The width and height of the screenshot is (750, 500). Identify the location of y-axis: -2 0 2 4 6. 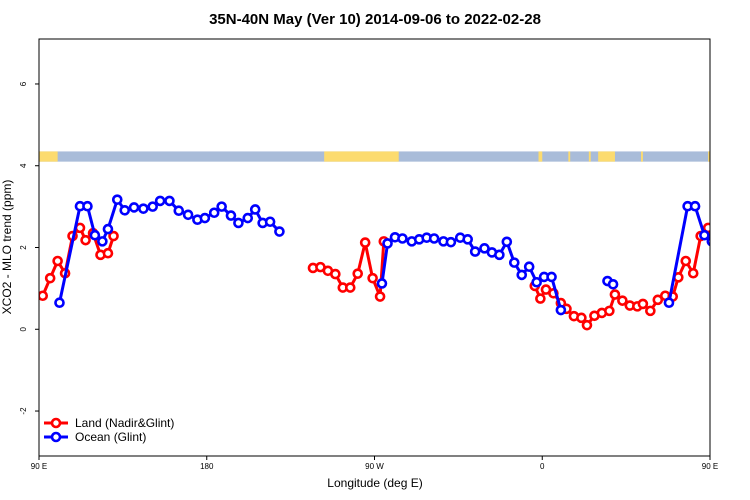
(29, 248).